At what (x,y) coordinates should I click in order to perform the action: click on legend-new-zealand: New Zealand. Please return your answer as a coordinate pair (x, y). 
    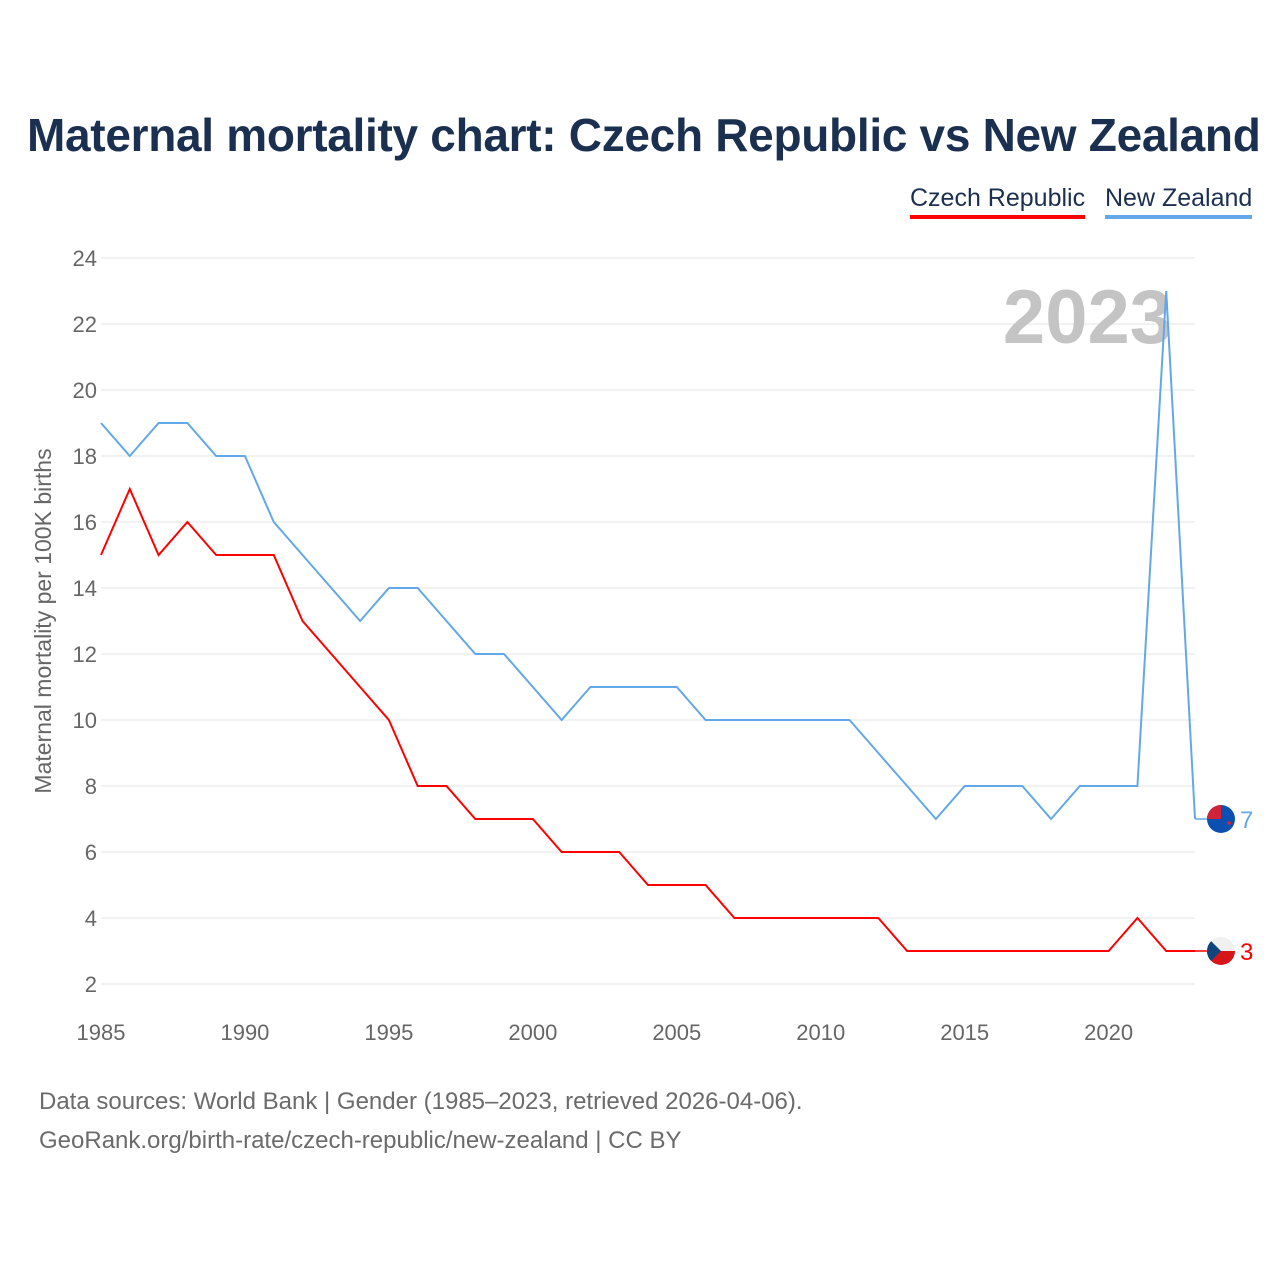
    Looking at the image, I should click on (1179, 201).